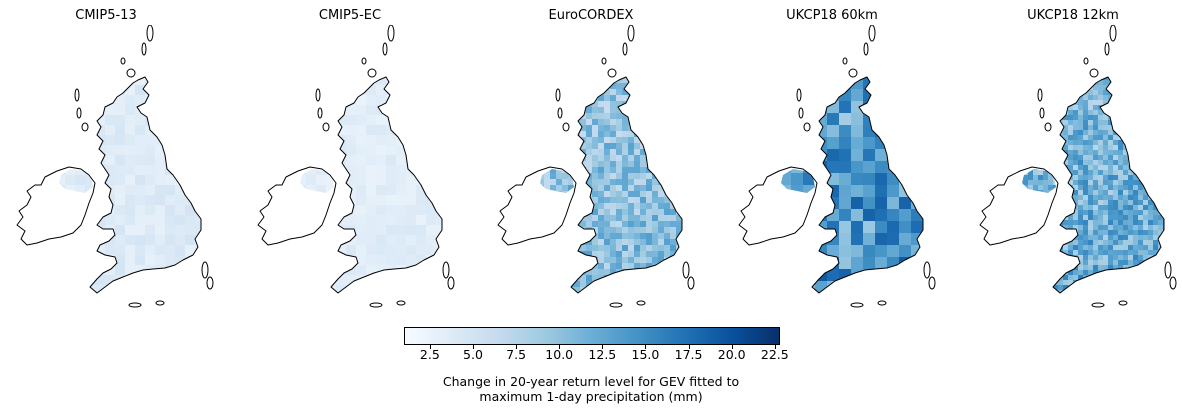  What do you see at coordinates (473, 354) in the screenshot?
I see `colorbar-tick-label: 5.0` at bounding box center [473, 354].